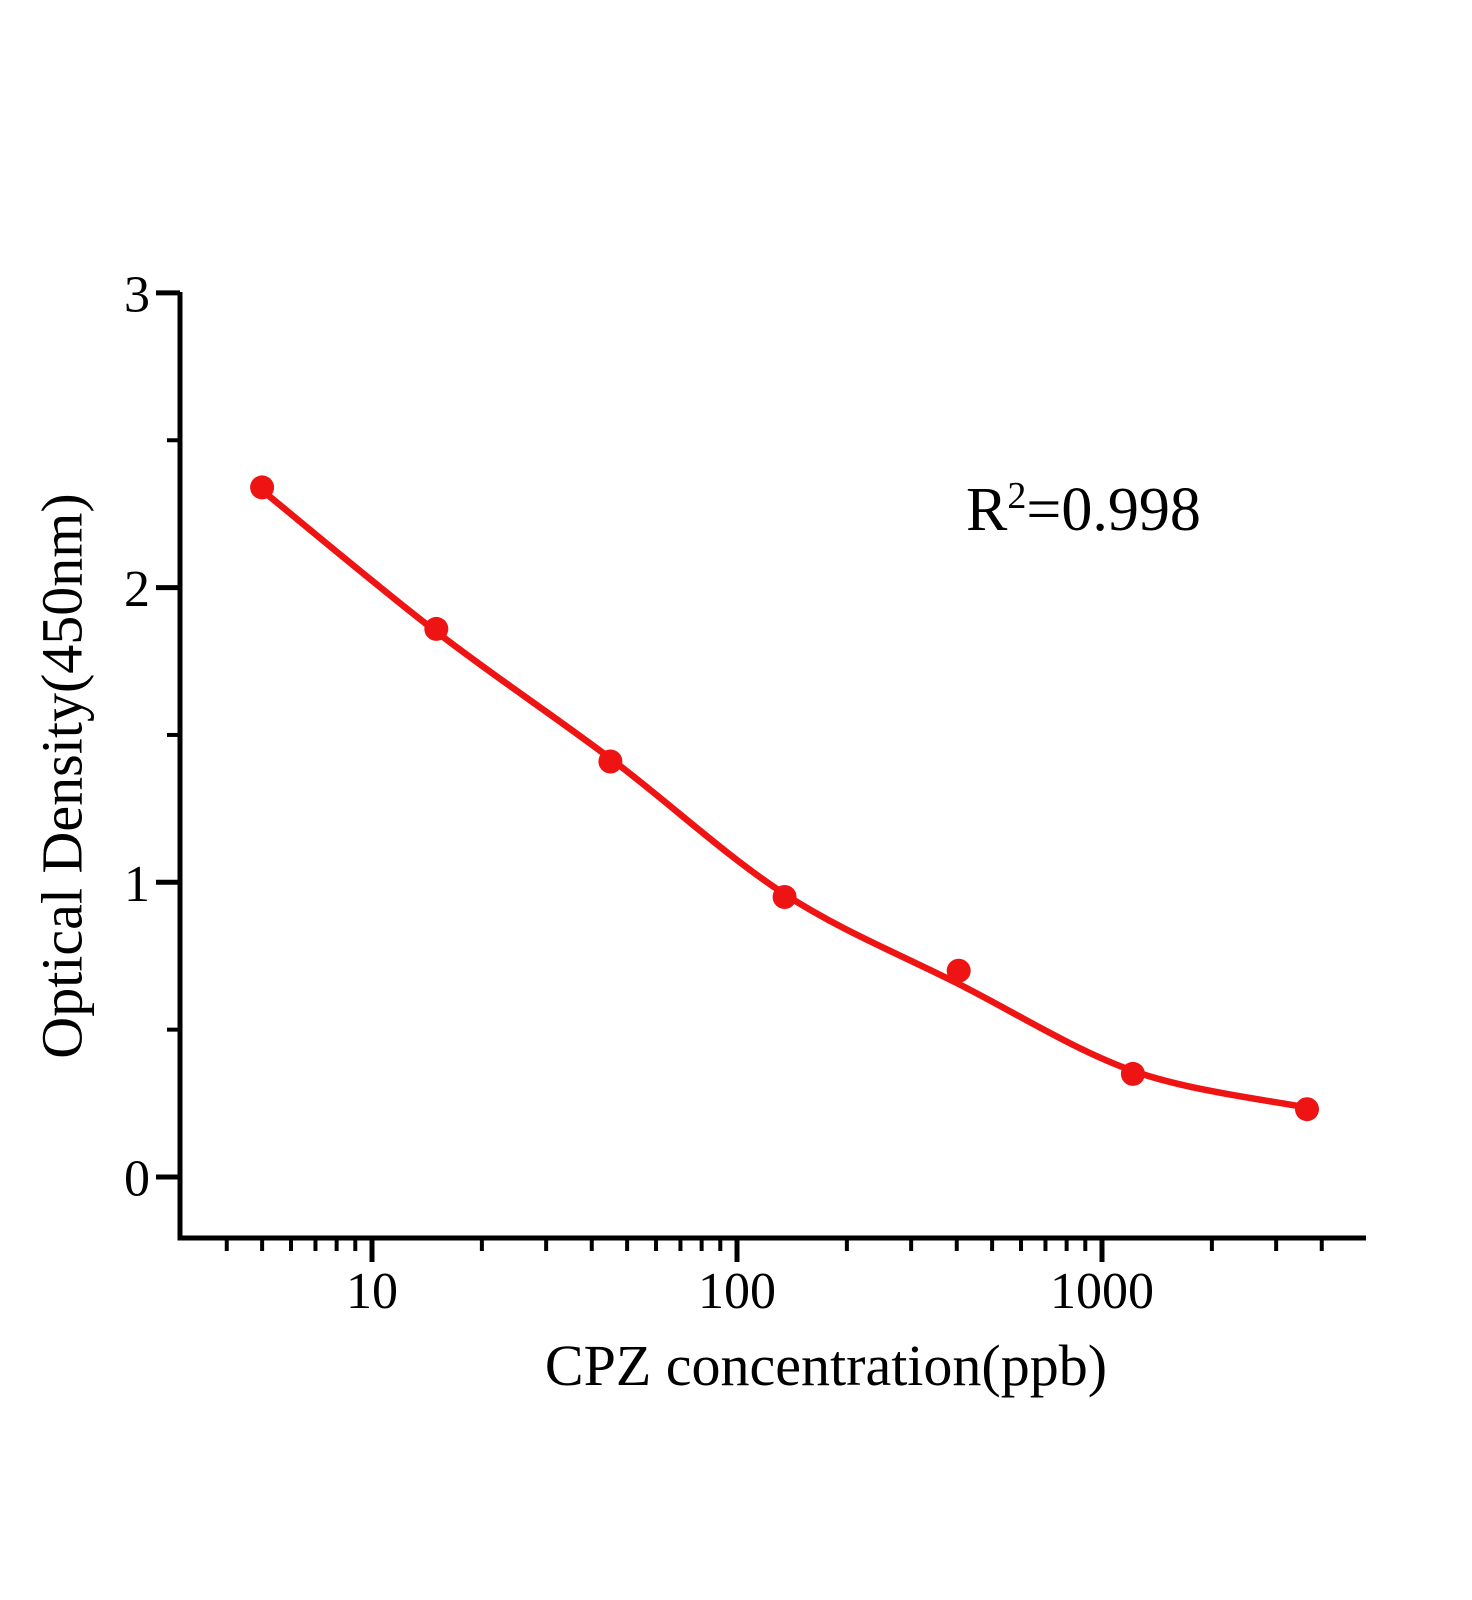  What do you see at coordinates (137, 1179) in the screenshot?
I see `y-tick-label: 0` at bounding box center [137, 1179].